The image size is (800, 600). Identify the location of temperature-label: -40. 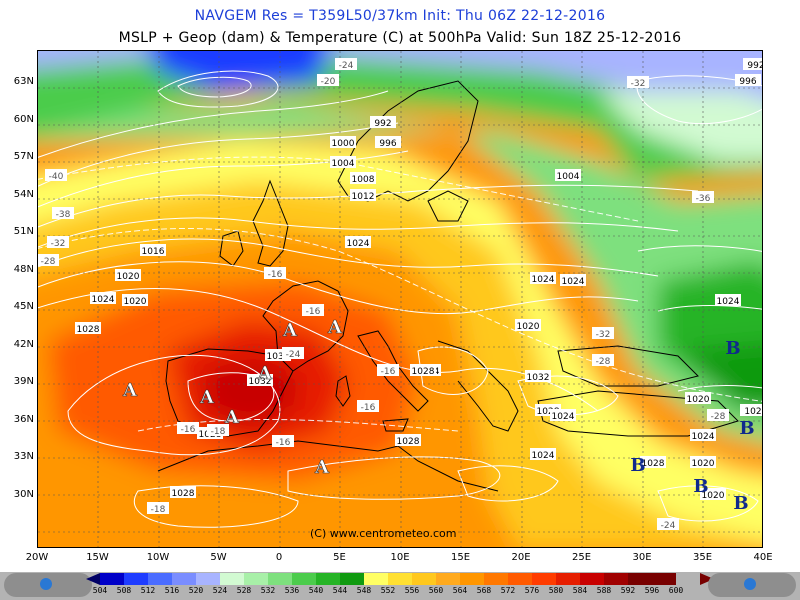
(56, 177).